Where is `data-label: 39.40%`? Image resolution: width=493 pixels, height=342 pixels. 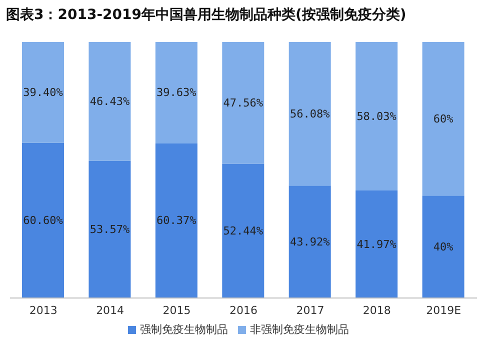
data-label: 39.40% is located at coordinates (43, 92).